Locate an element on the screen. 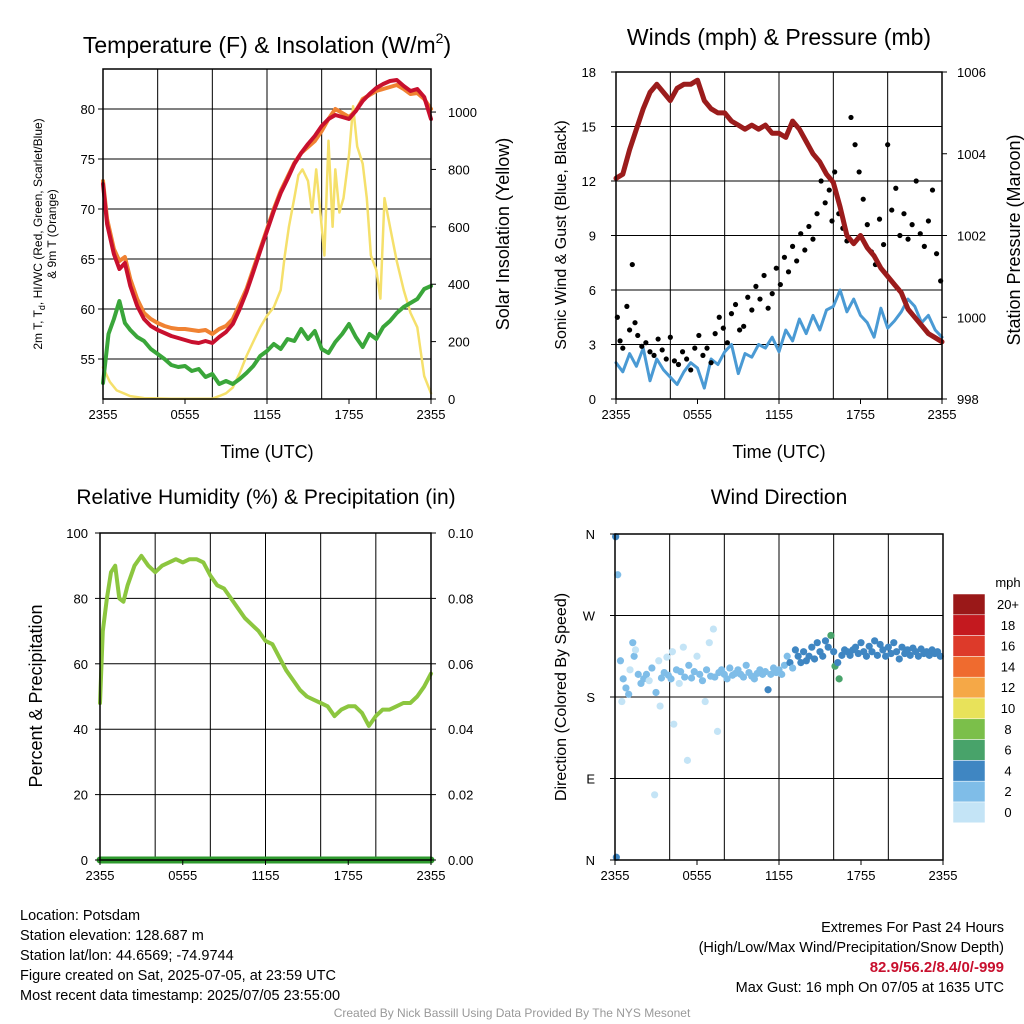 The width and height of the screenshot is (1024, 1024). rh-line is located at coordinates (265, 640).